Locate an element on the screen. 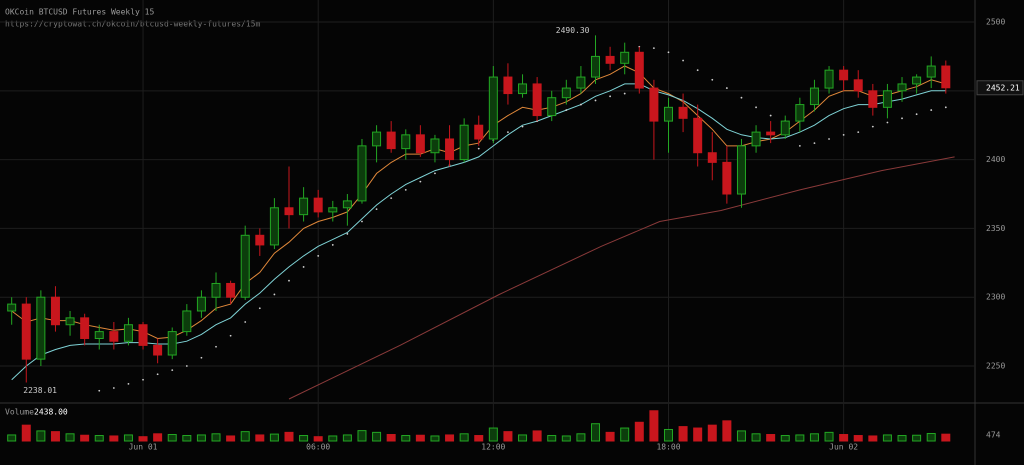 The image size is (1024, 465). x-tick-label: 18:00 is located at coordinates (668, 447).